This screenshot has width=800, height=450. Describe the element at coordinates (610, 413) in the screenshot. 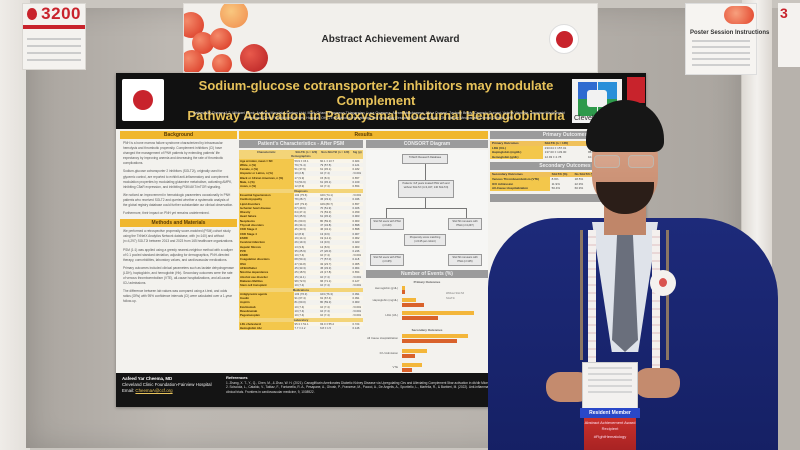

I see `resident-member-ribbon: Resident Member` at that location.